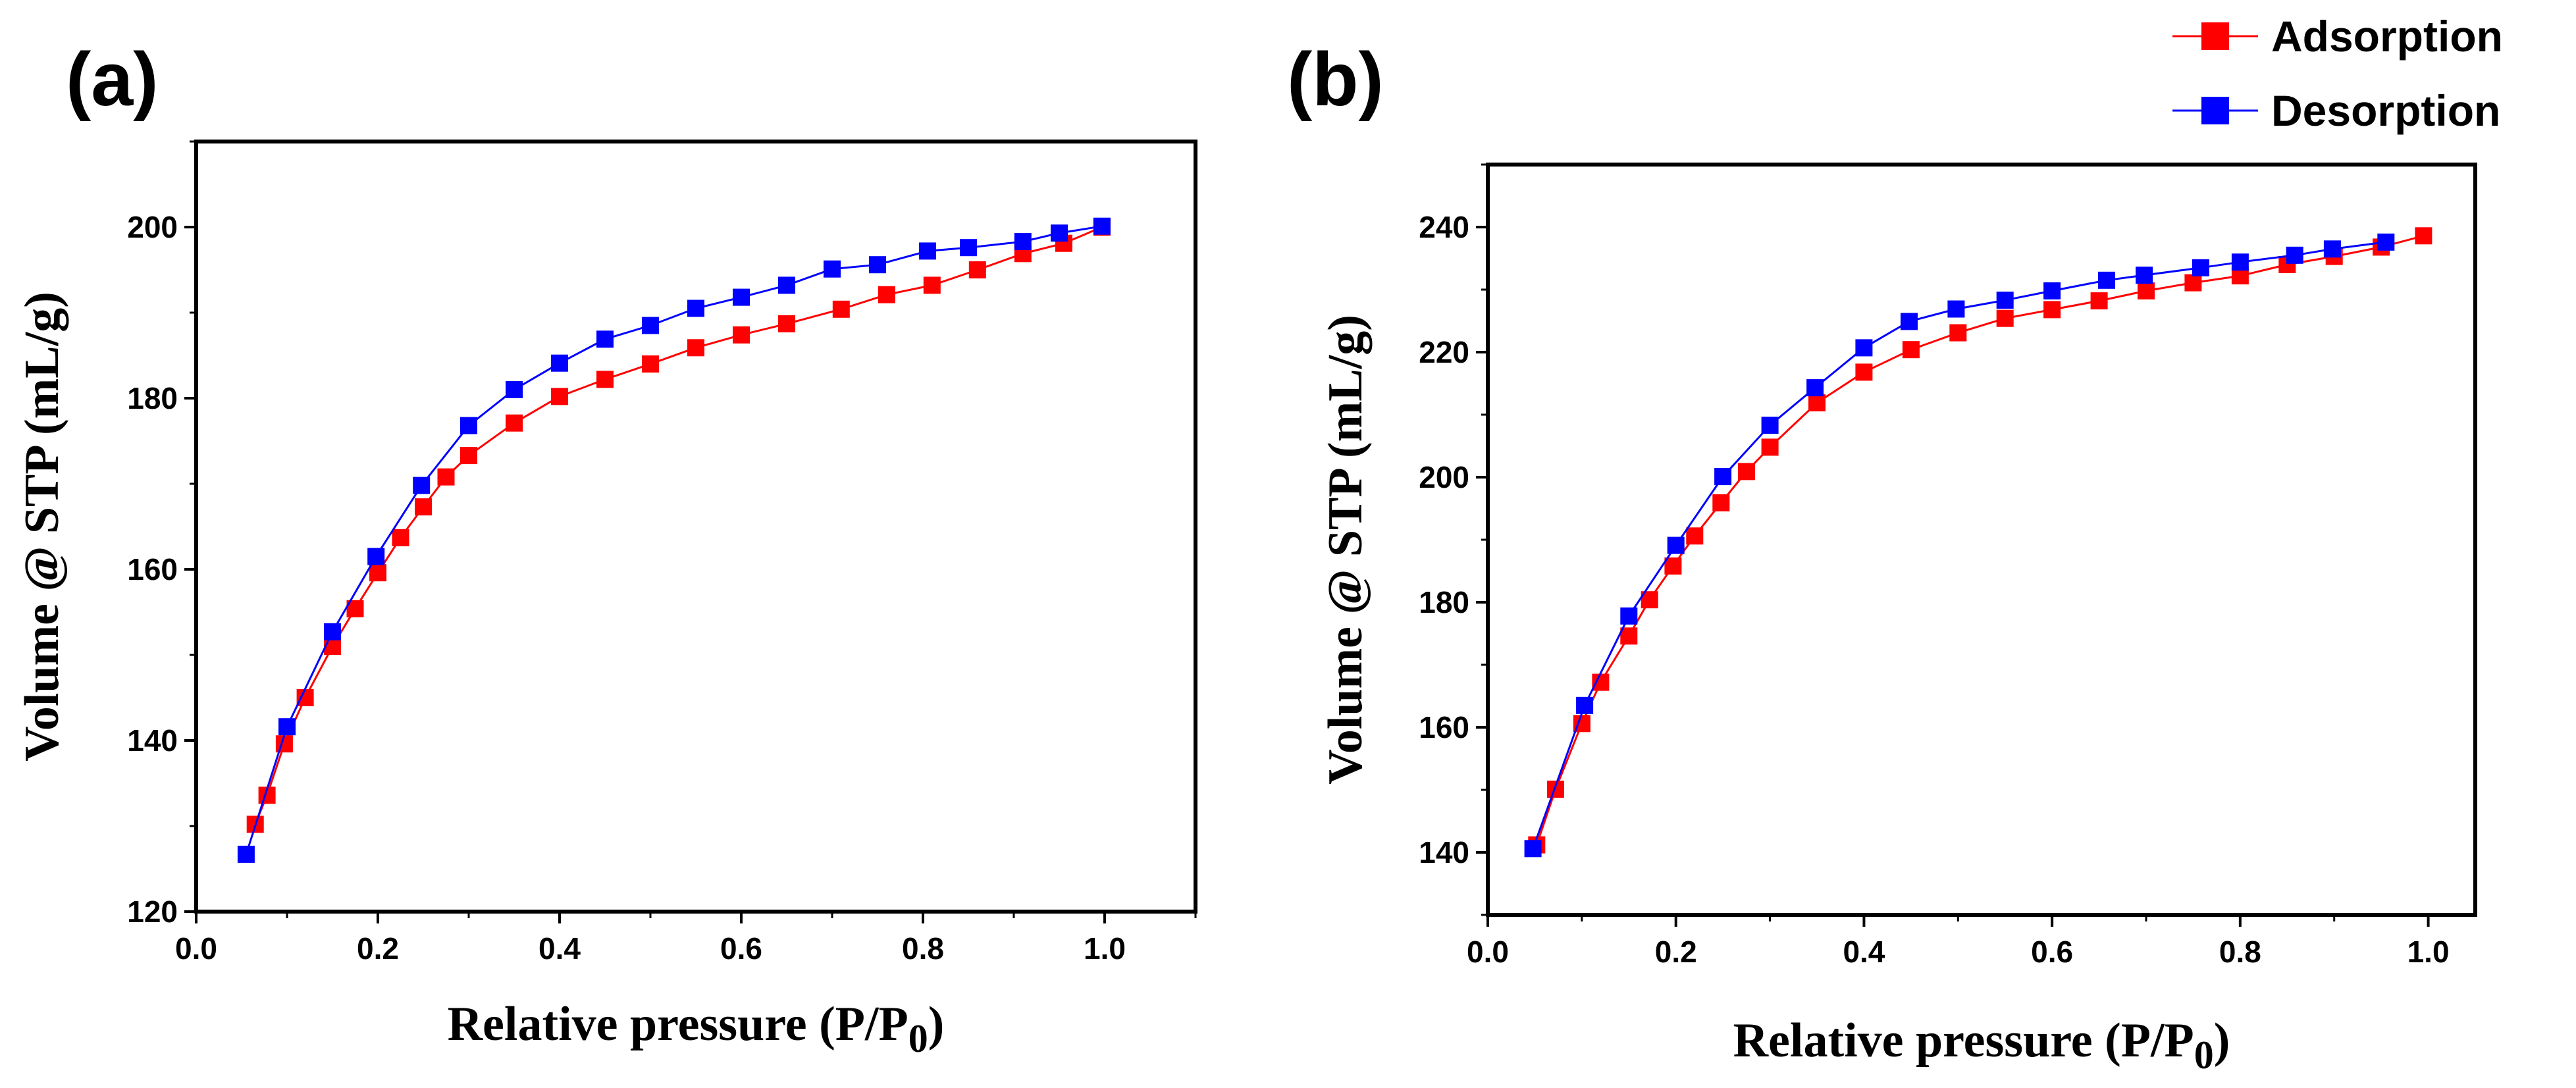 This screenshot has height=1088, width=2576. What do you see at coordinates (696, 1028) in the screenshot?
I see `x-axis-title-a: Relative pressure (P/P0)` at bounding box center [696, 1028].